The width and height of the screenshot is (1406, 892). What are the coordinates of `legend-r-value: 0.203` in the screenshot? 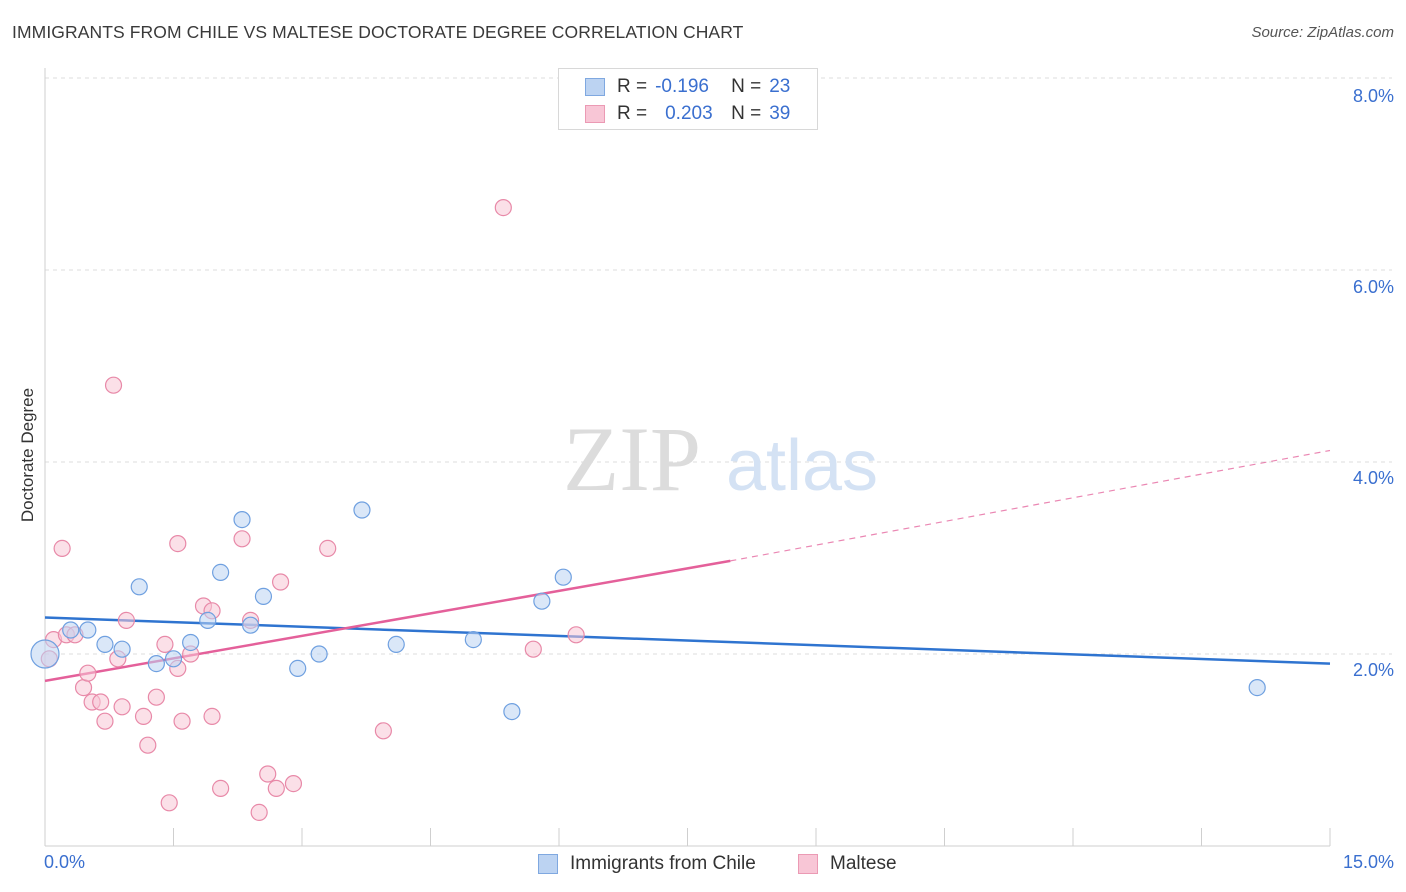 It's located at (689, 113).